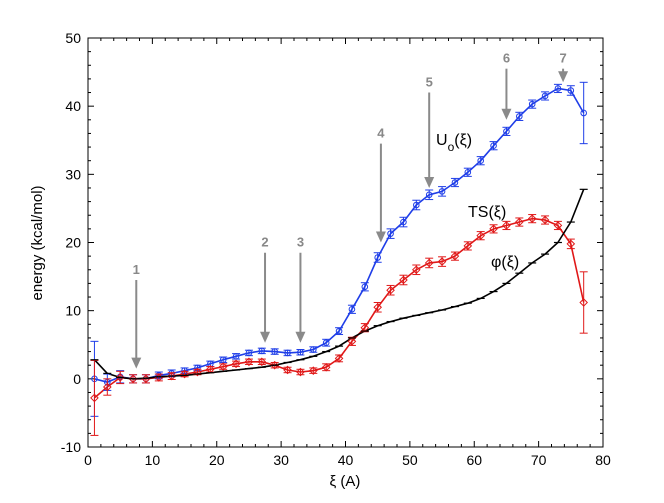  I want to click on series-label-u0-main: U, so click(442, 140).